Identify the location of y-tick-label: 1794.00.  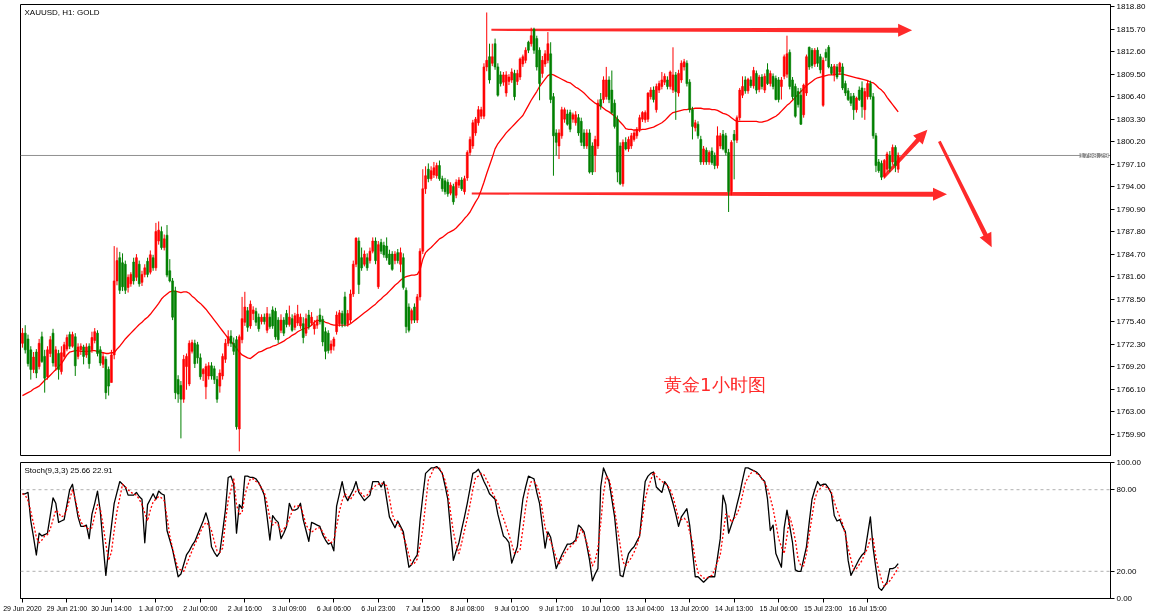
(1131, 187).